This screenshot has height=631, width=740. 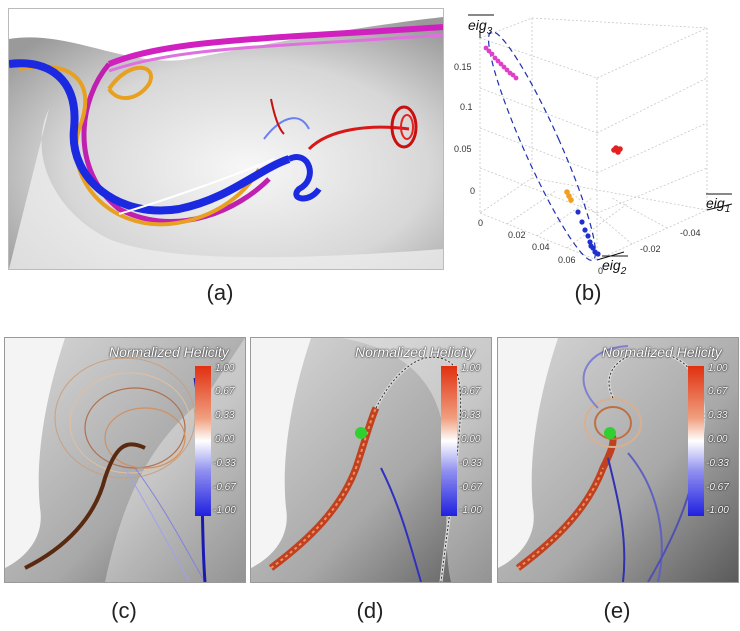 What do you see at coordinates (588, 233) in the screenshot?
I see `cluster-blue` at bounding box center [588, 233].